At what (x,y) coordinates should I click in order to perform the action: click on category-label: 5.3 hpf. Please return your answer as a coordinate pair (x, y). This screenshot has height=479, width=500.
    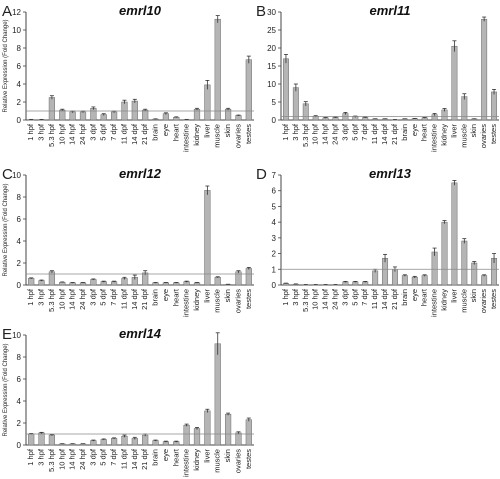
    Looking at the image, I should click on (51, 460).